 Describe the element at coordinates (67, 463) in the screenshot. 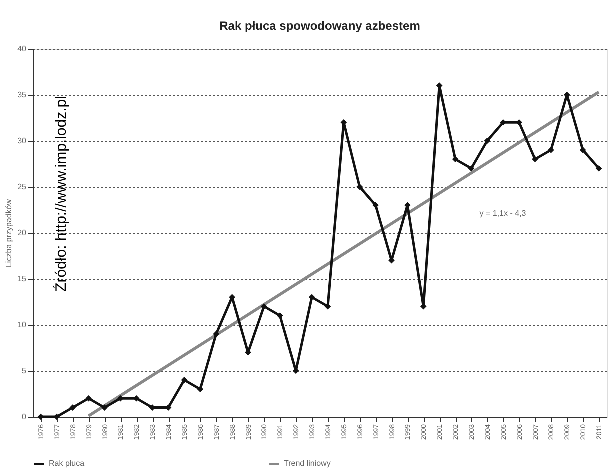

I see `legend-label: Rak płuca` at that location.